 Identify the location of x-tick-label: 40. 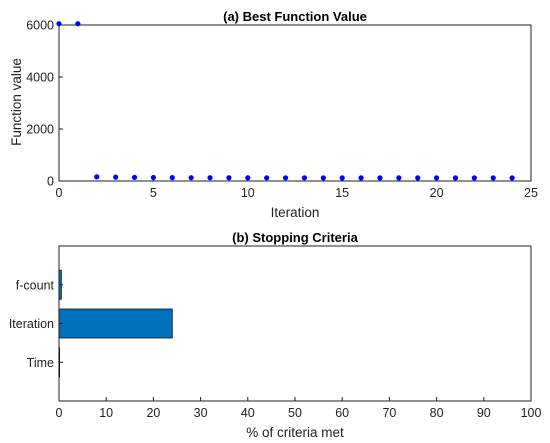
(248, 413).